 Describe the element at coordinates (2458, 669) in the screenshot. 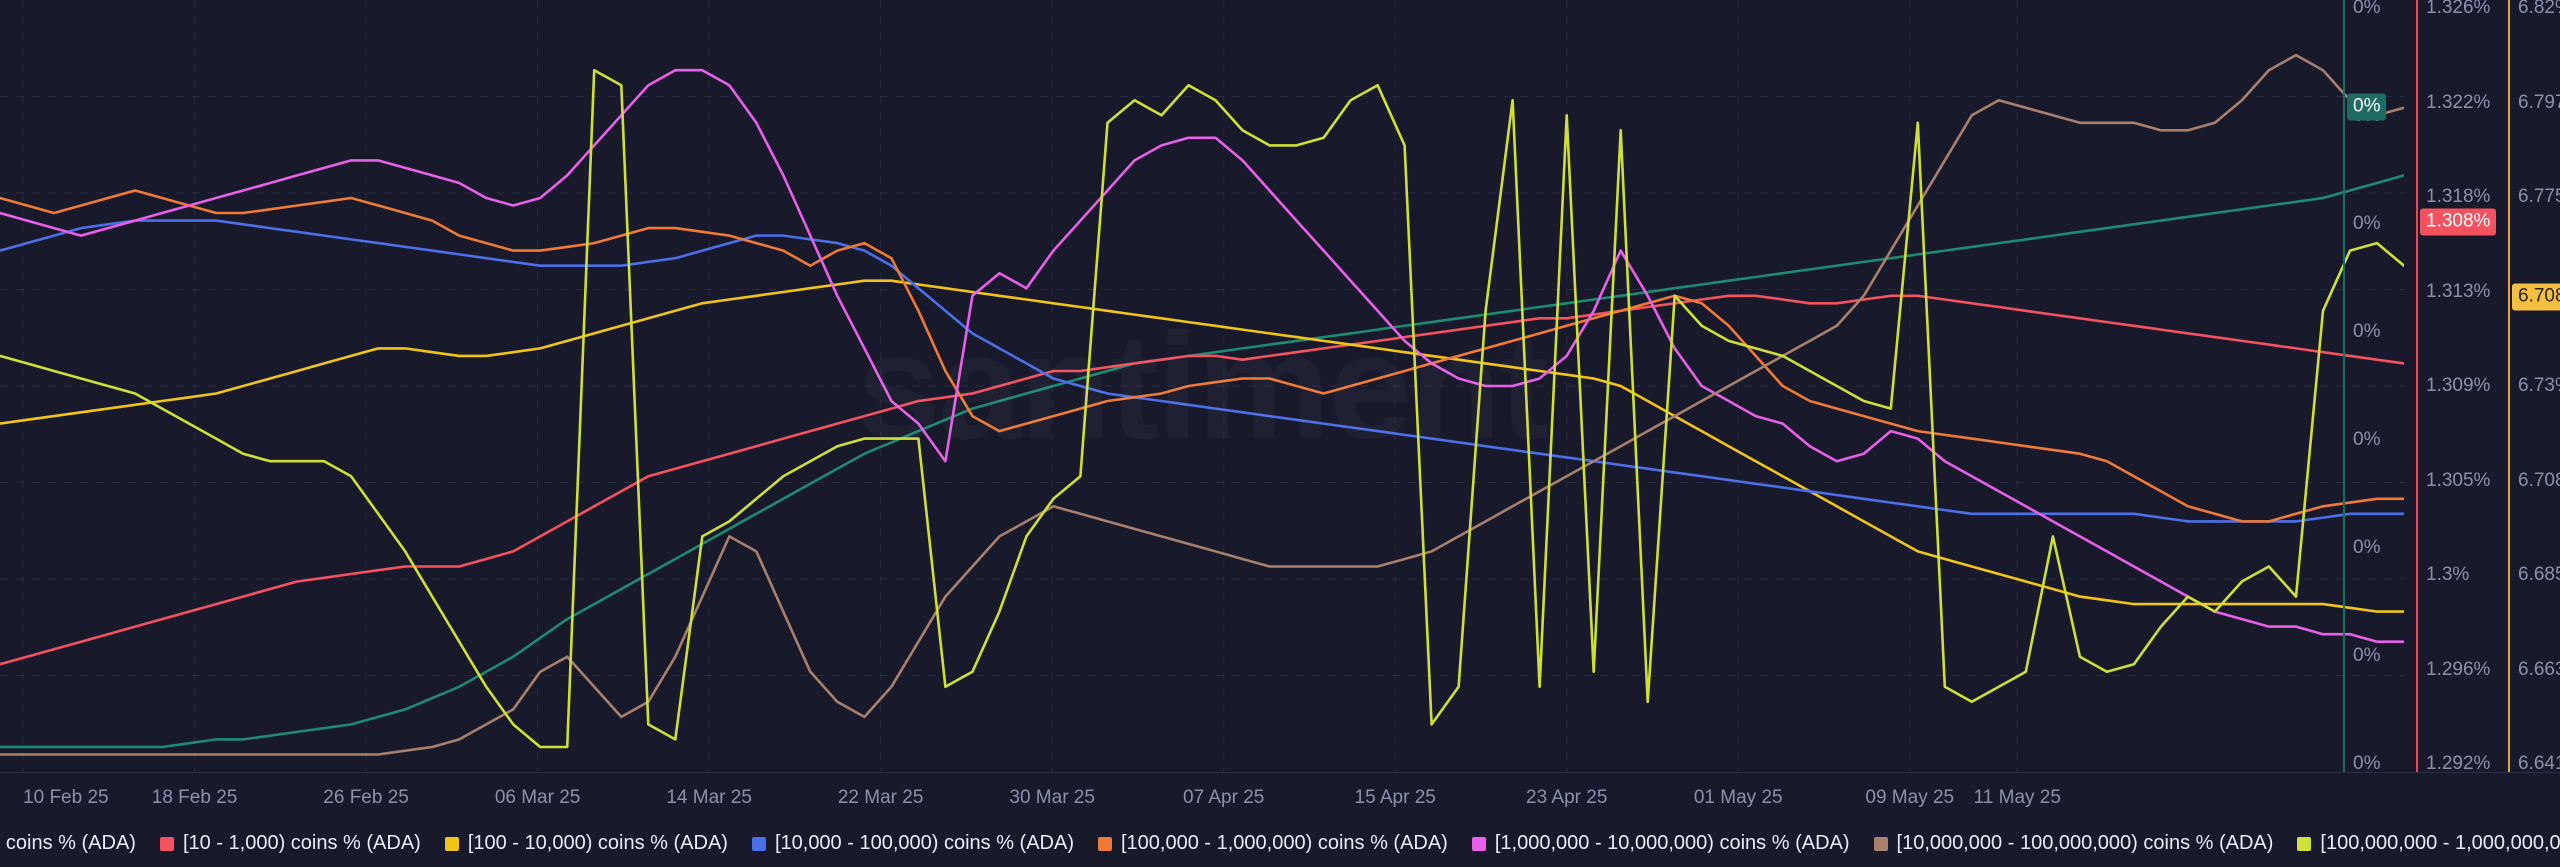

I see `y-axis-tick-label: 1.296%` at that location.